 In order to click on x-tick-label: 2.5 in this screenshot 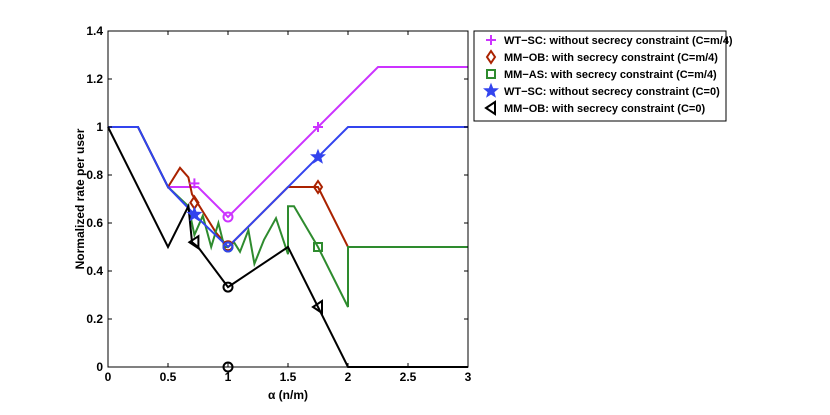, I will do `click(408, 377)`.